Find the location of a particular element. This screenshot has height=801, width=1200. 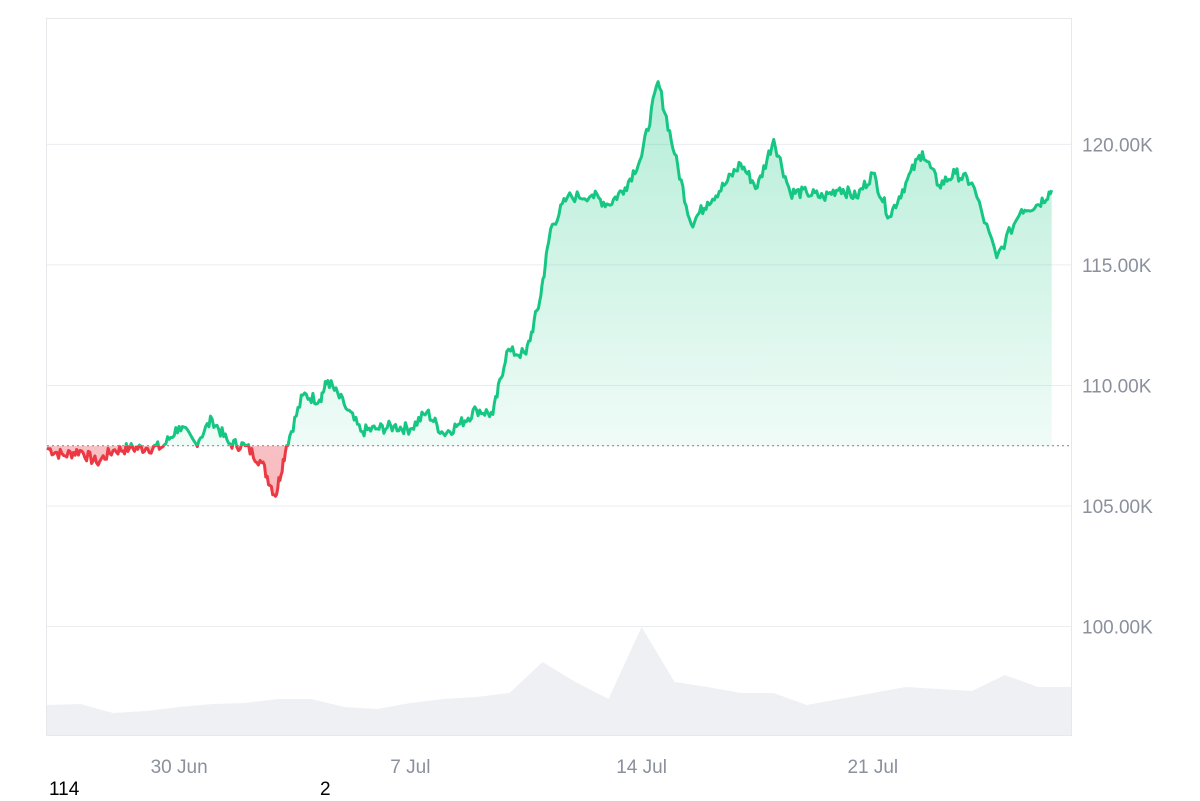

x-tick-label: 30 Jun is located at coordinates (179, 767).